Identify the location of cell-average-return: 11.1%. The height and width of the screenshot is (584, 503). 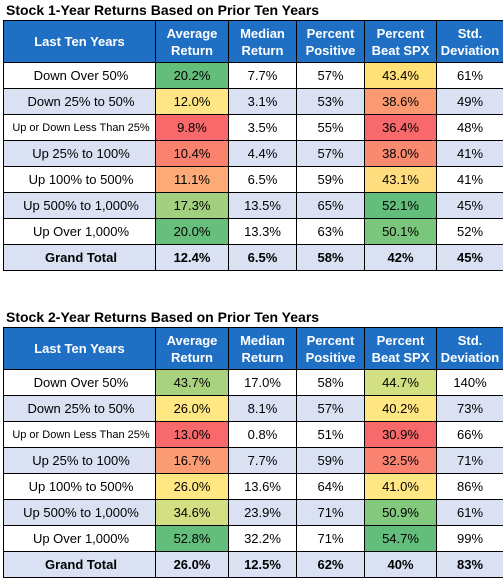
(192, 179).